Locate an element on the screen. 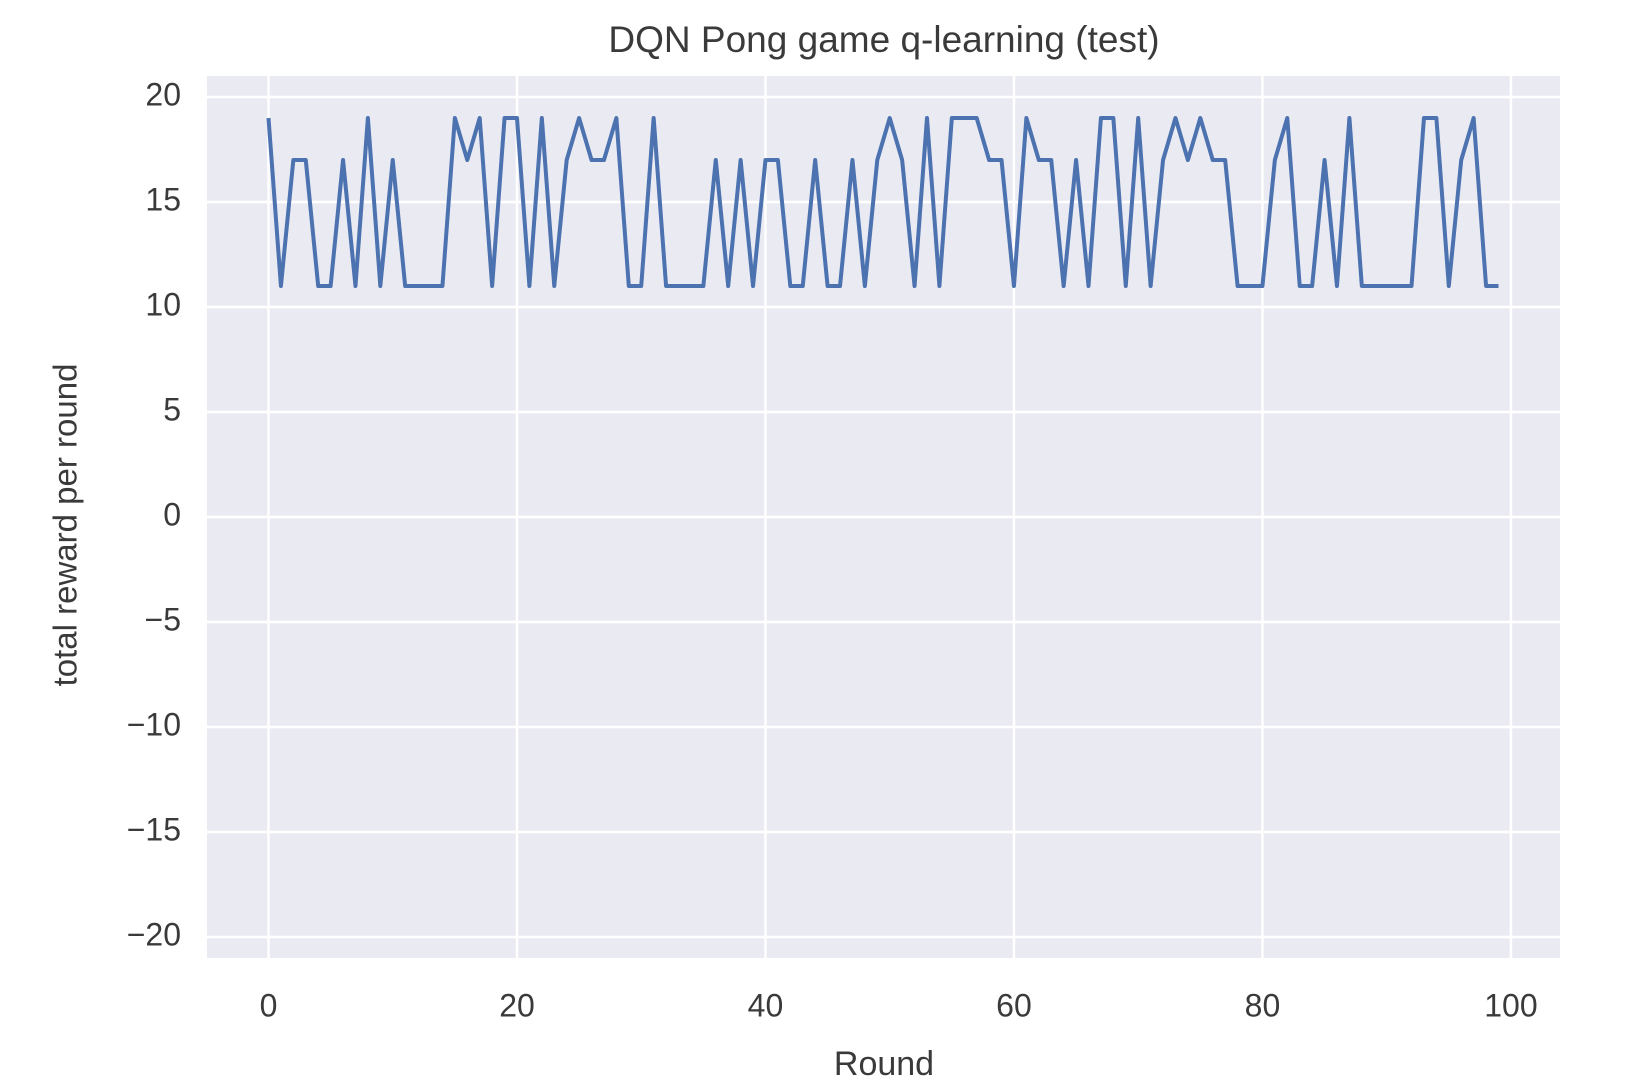 The width and height of the screenshot is (1628, 1084). x-tick-label: 60 is located at coordinates (1014, 1005).